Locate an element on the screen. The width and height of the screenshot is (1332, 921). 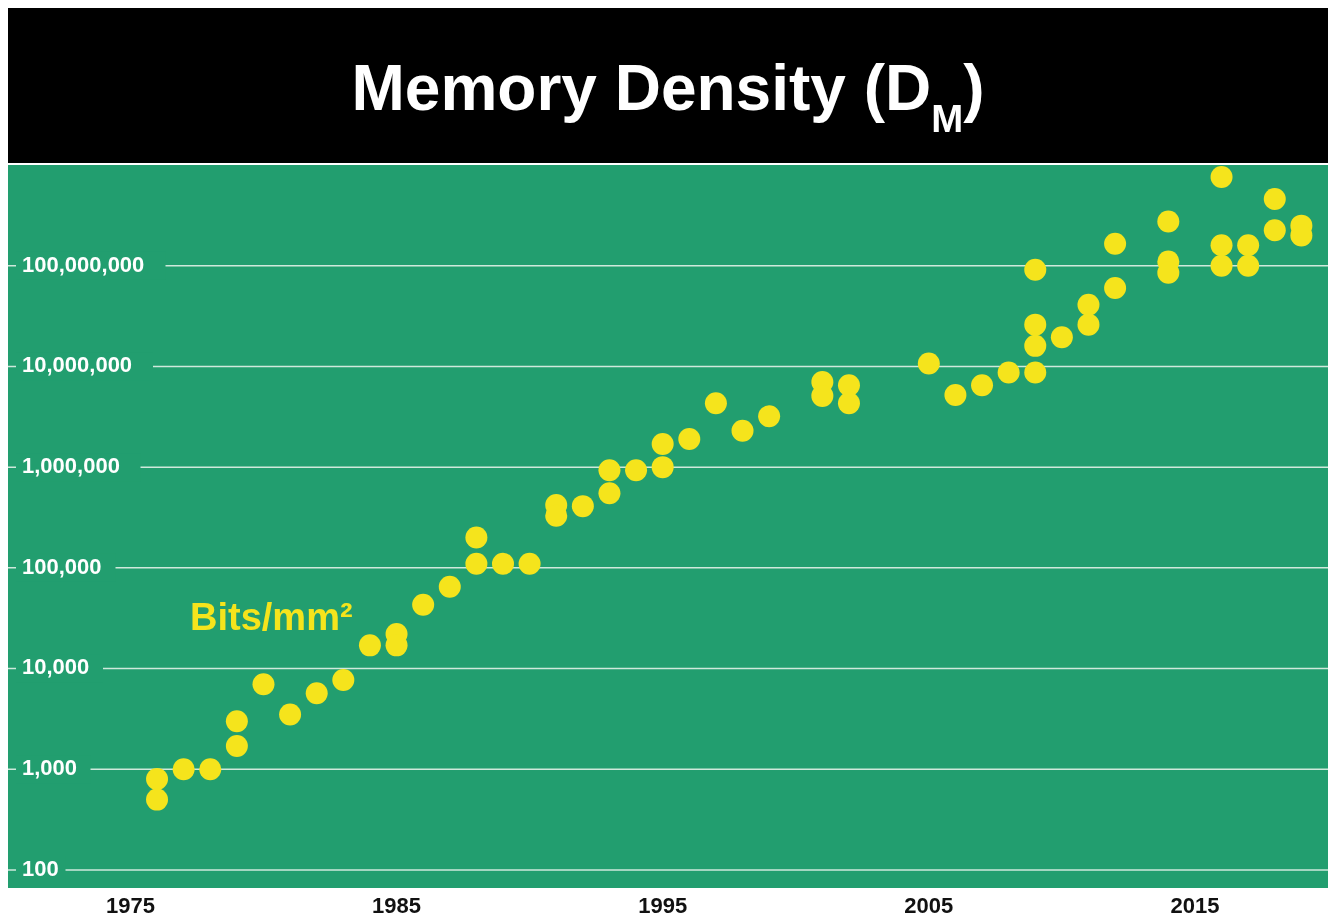
x-tick-label: 2005 is located at coordinates (929, 905).